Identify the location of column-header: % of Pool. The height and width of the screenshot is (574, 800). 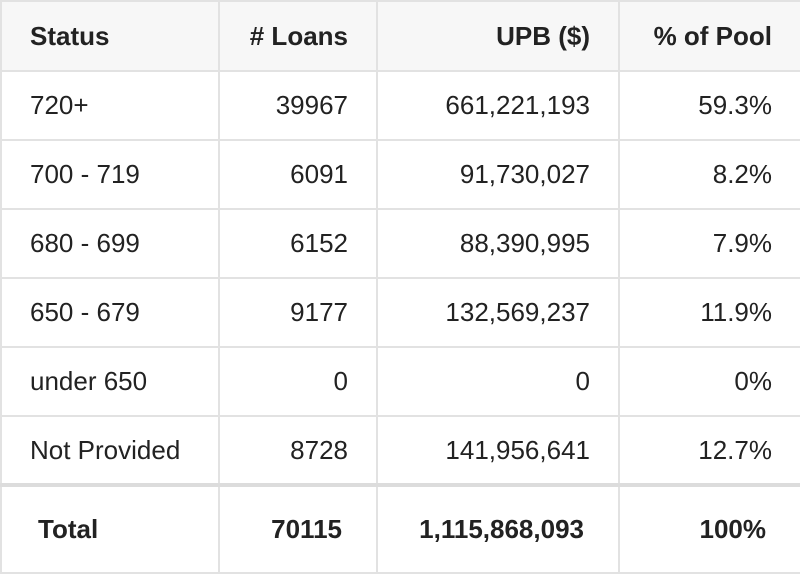
(709, 36).